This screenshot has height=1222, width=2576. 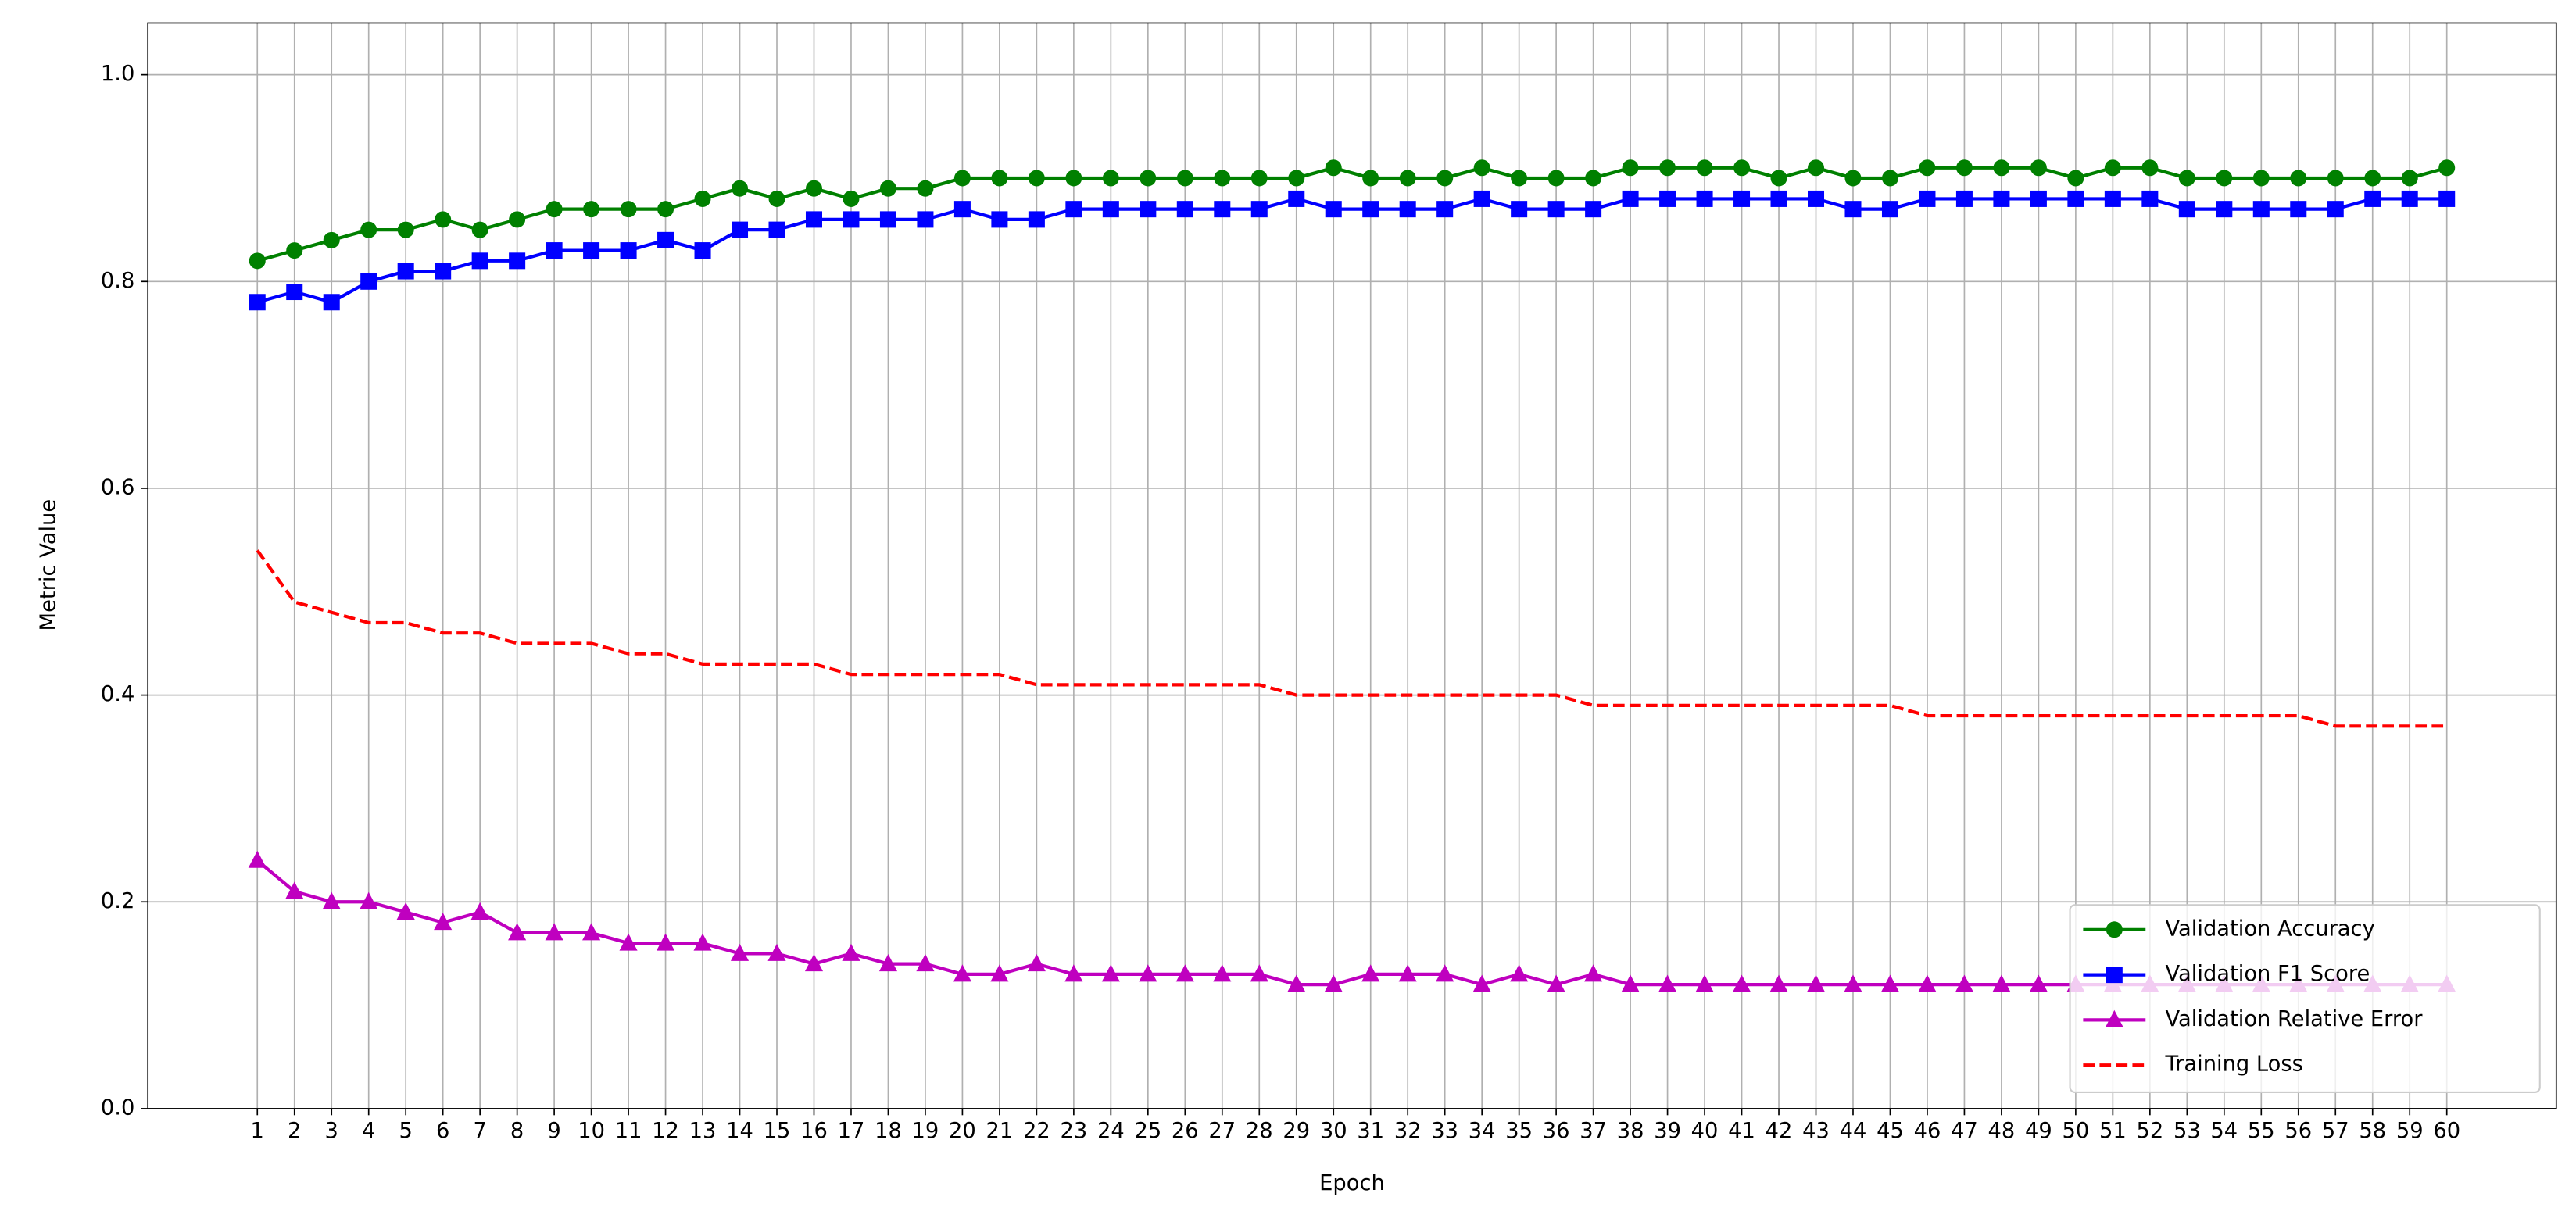 I want to click on legend-label: Validation F1 Score, so click(x=2267, y=974).